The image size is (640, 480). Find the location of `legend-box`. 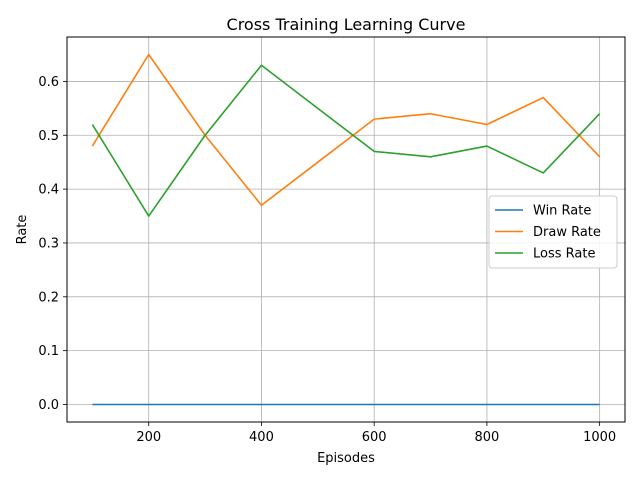

legend-box is located at coordinates (553, 232).